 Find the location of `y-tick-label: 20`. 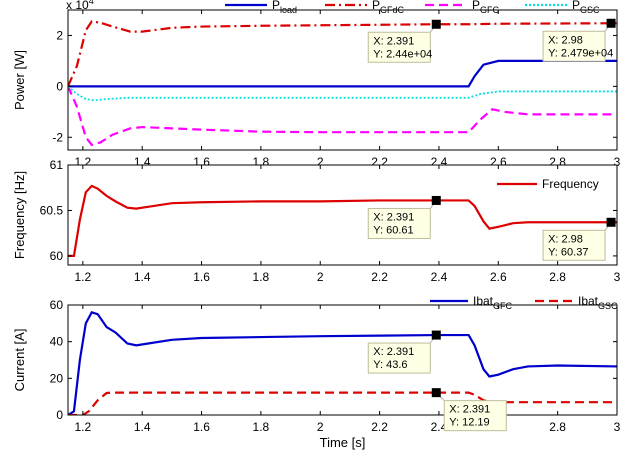

y-tick-label: 20 is located at coordinates (57, 378).